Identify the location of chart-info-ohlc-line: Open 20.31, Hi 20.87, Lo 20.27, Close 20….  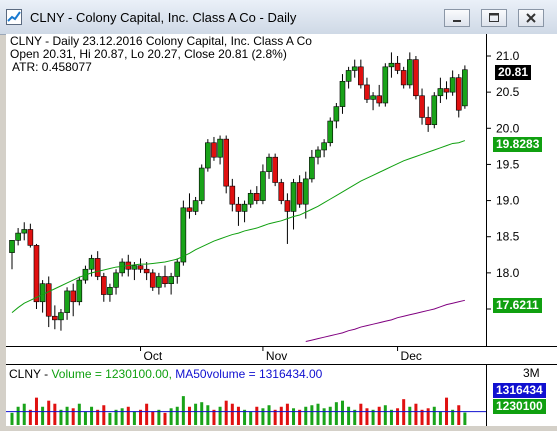
(148, 54).